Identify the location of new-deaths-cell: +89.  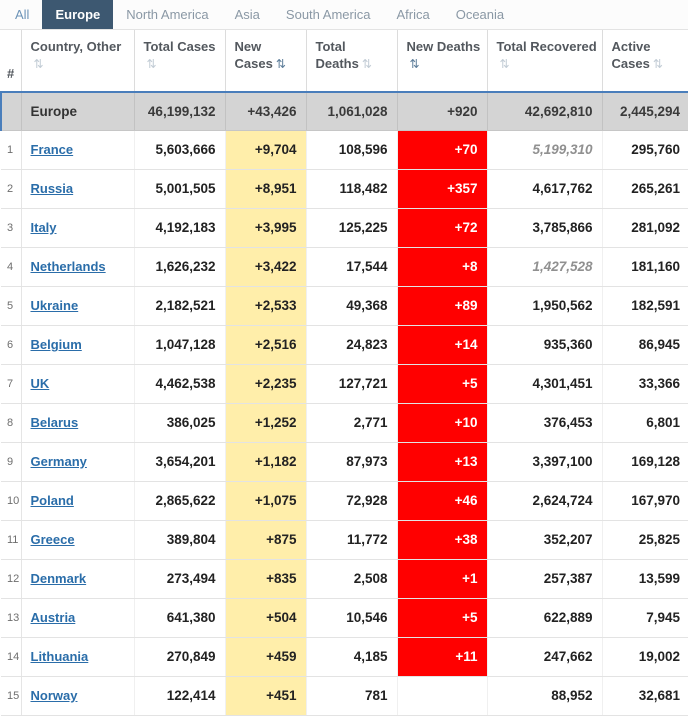
(442, 306).